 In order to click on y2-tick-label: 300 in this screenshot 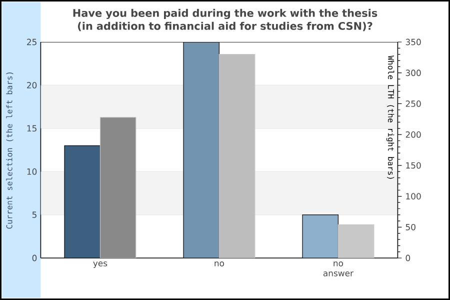, I will do `click(413, 73)`.